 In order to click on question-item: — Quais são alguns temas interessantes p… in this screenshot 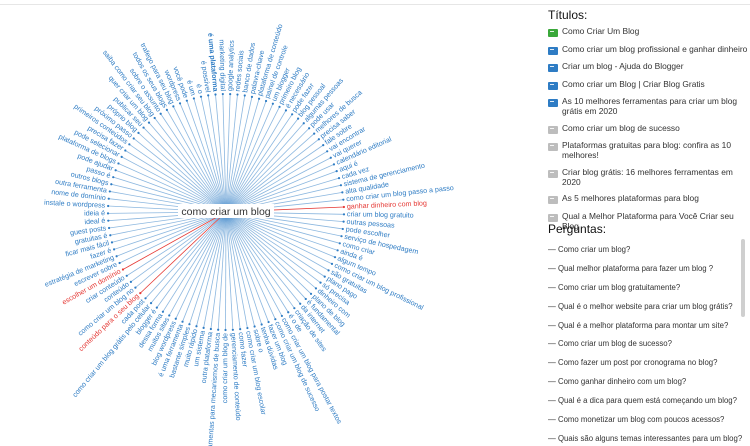, I will do `click(645, 438)`.